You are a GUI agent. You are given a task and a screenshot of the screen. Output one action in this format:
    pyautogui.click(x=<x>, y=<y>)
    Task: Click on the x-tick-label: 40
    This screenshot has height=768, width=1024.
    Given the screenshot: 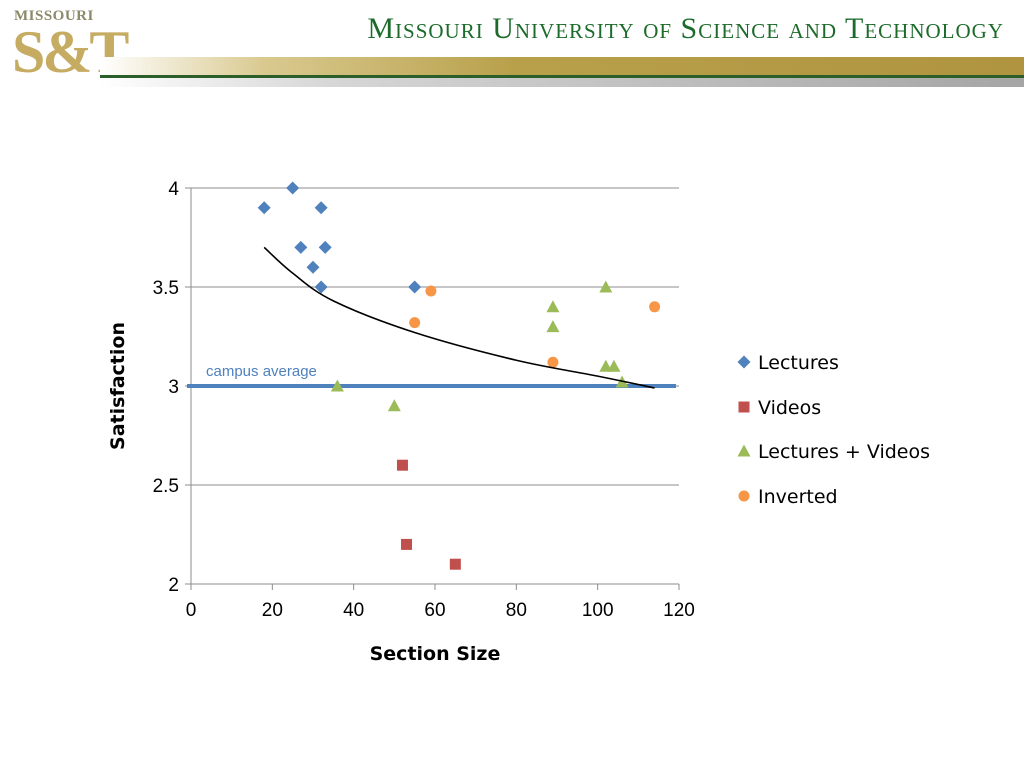 What is the action you would take?
    pyautogui.click(x=353, y=610)
    